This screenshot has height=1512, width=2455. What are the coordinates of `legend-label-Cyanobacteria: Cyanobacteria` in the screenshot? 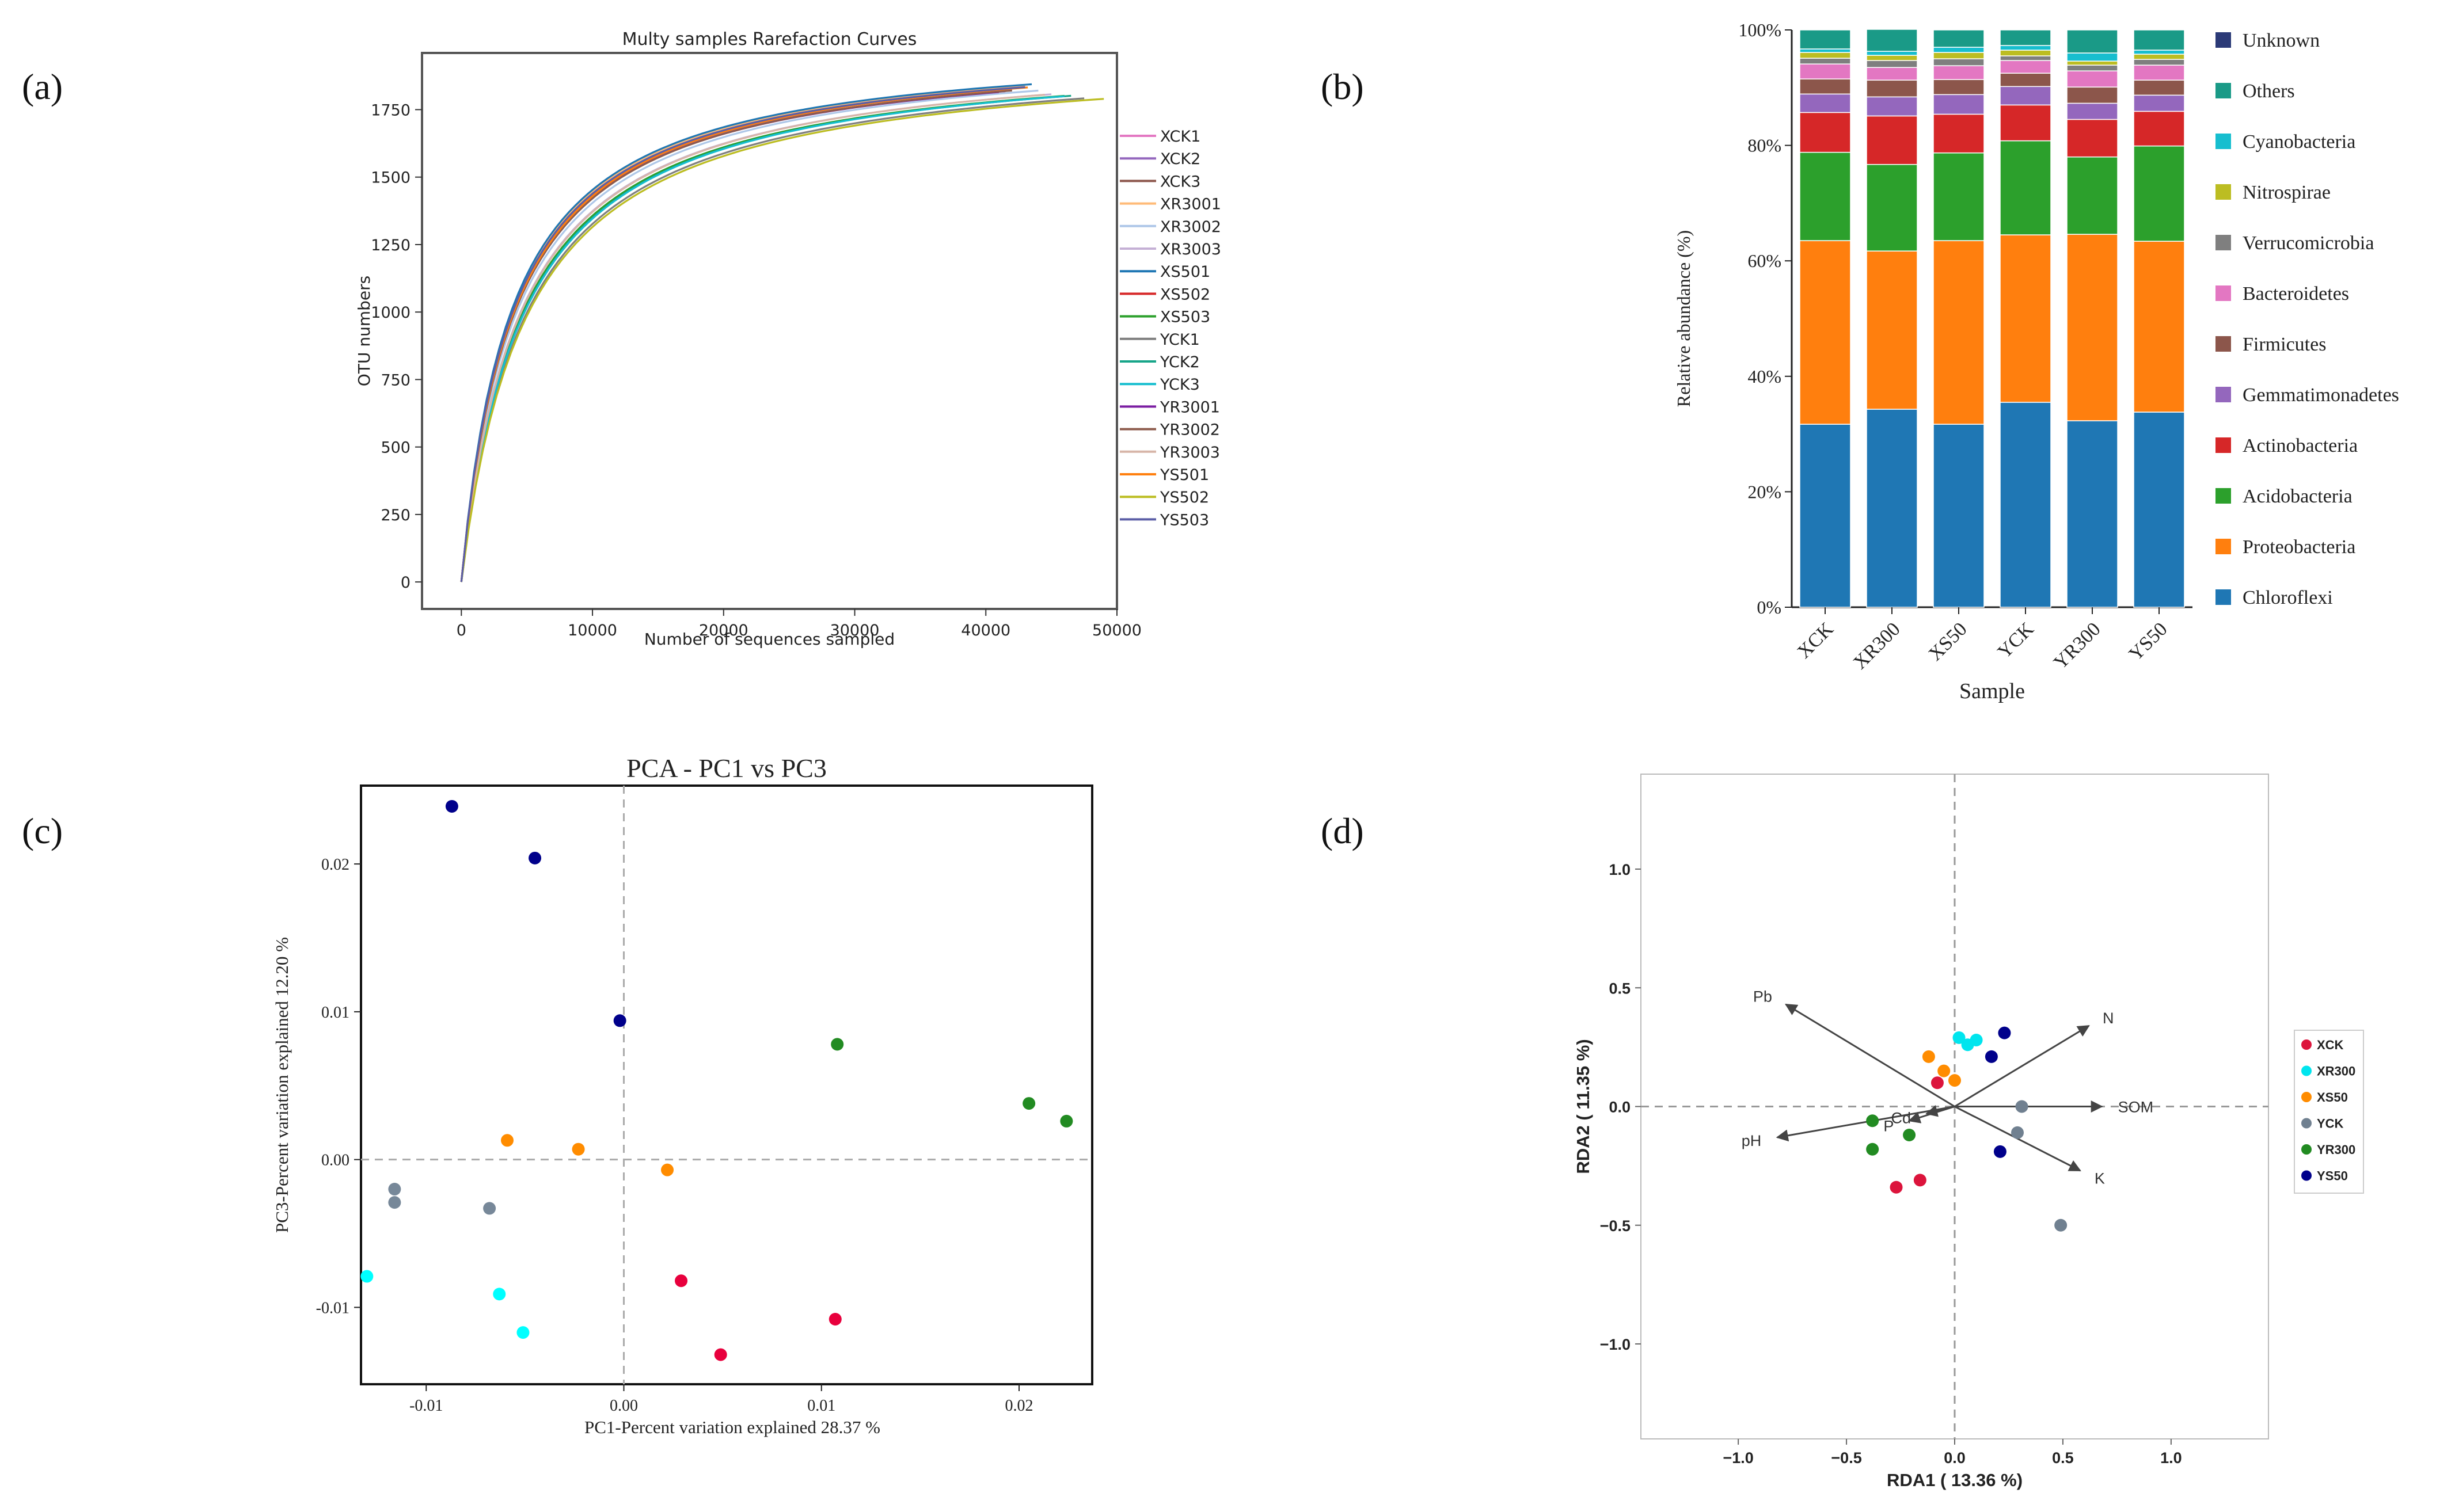 It's located at (2299, 142).